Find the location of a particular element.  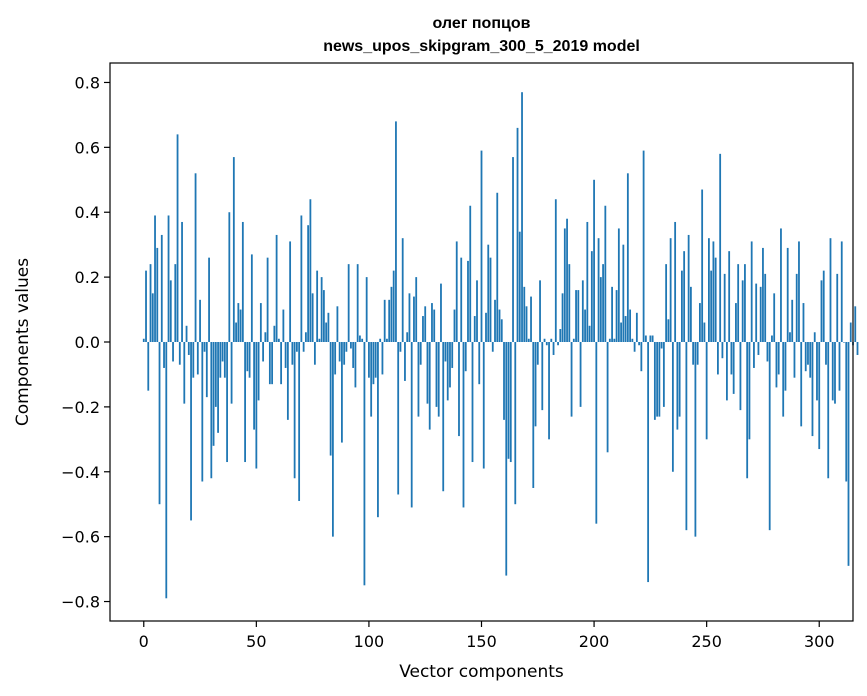

x-tick-label: 250 is located at coordinates (706, 641).